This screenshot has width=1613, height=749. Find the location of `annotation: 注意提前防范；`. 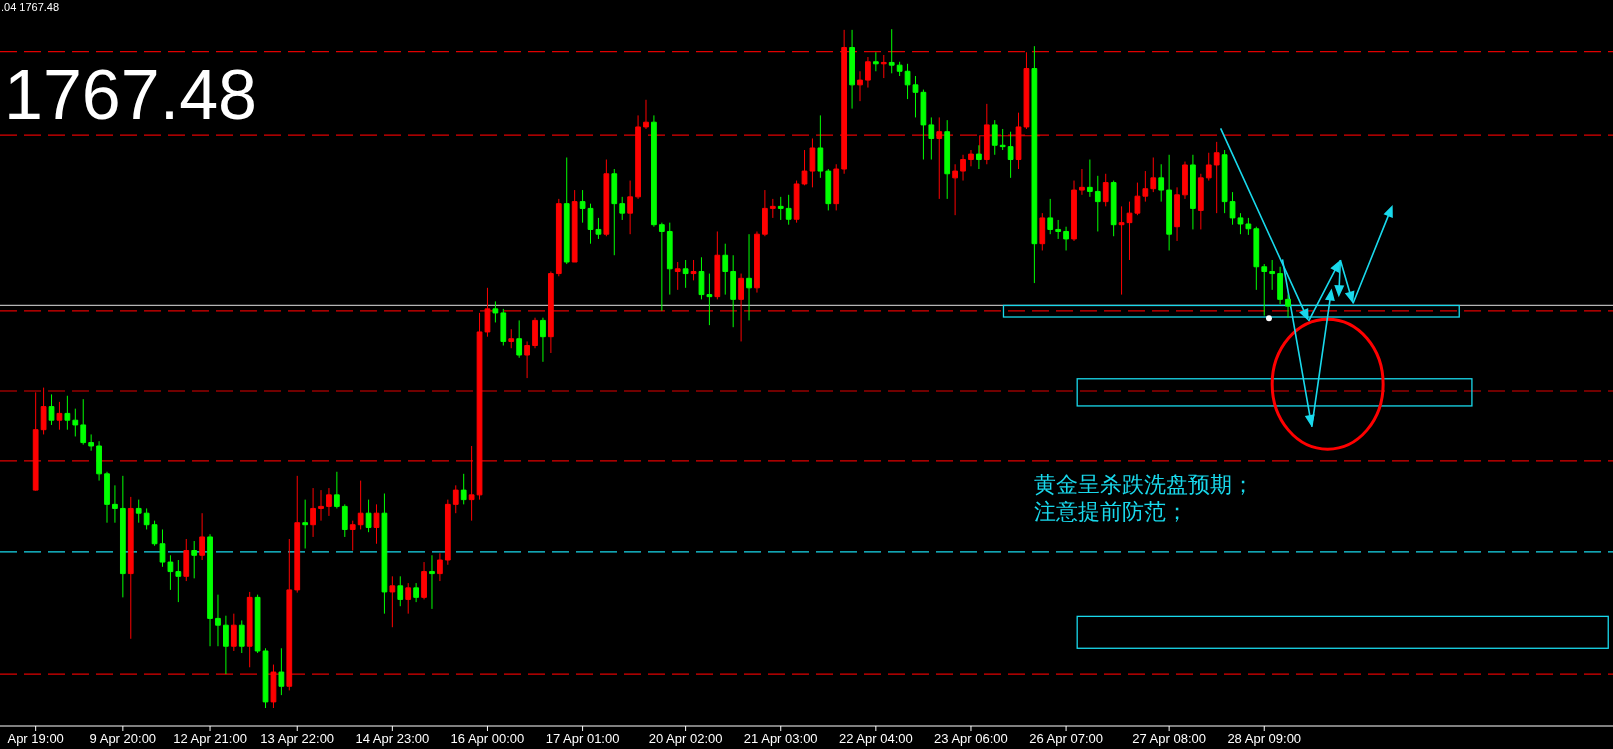

annotation: 注意提前防范； is located at coordinates (1111, 511).